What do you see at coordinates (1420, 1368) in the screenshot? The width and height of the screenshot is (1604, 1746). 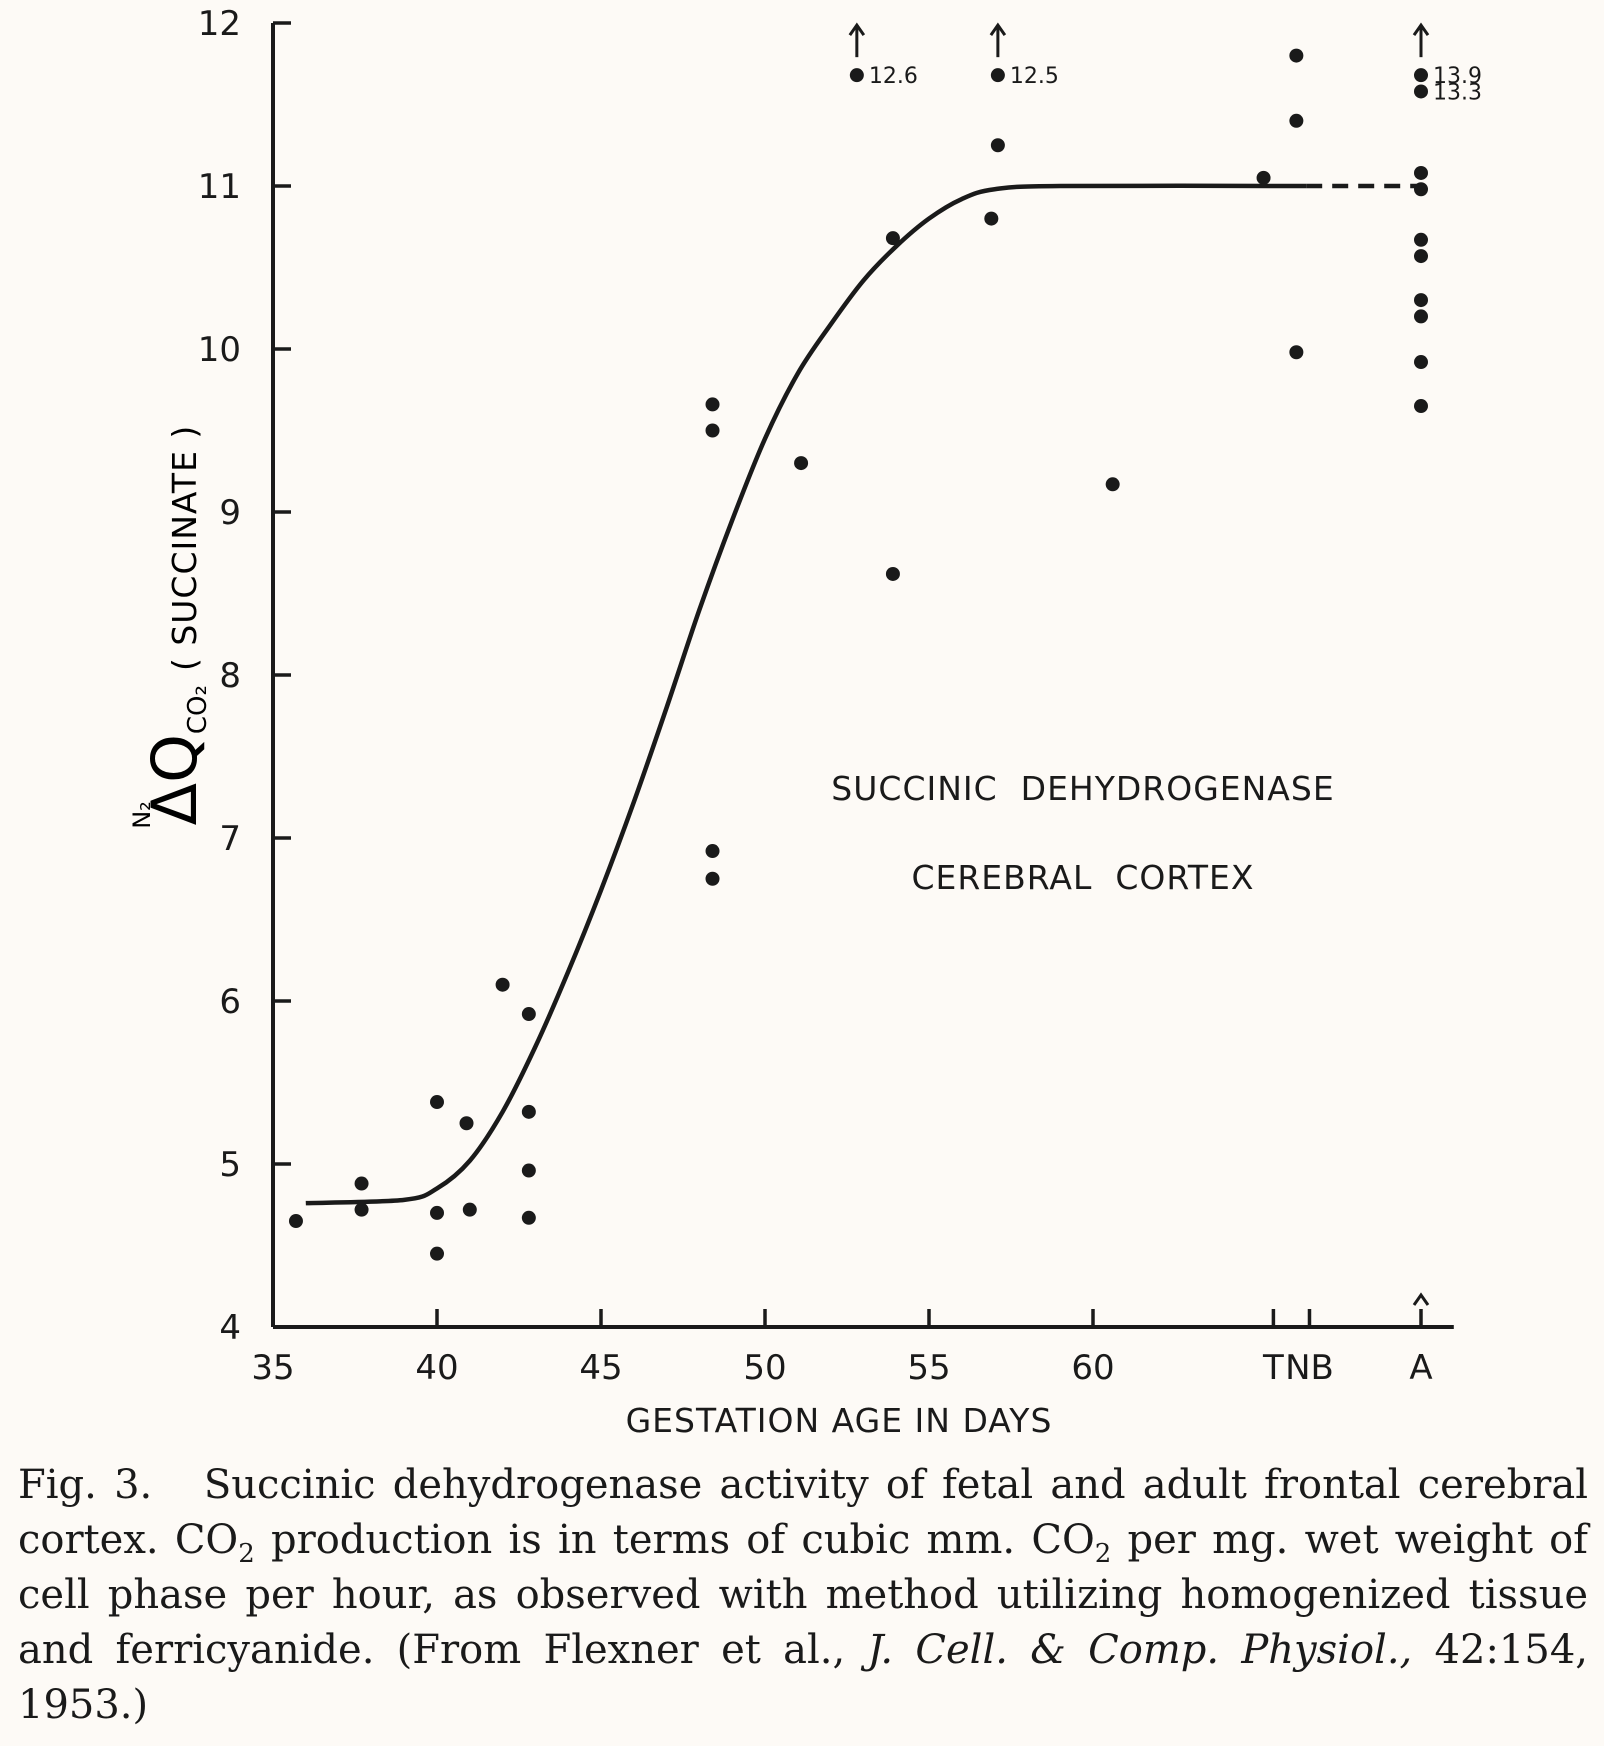 I see `x-category-tick-label: A` at bounding box center [1420, 1368].